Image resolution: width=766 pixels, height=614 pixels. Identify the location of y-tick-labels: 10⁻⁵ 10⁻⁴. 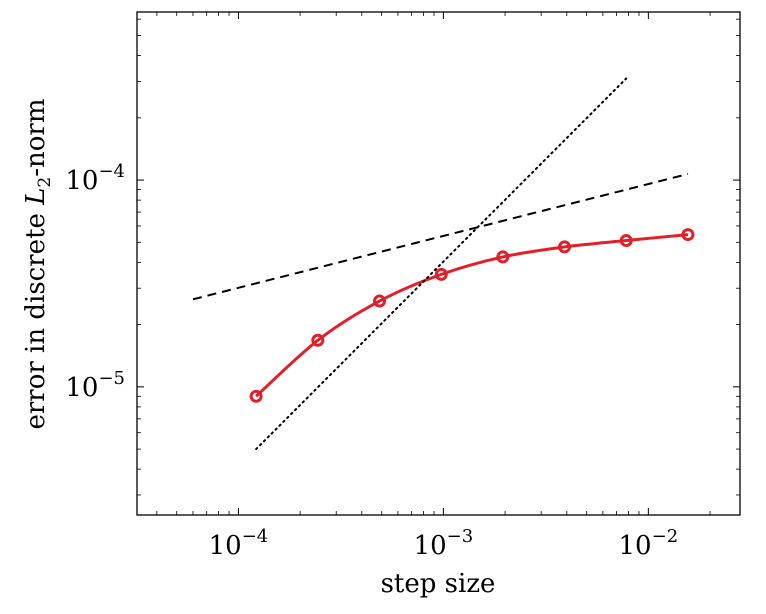
(95, 282).